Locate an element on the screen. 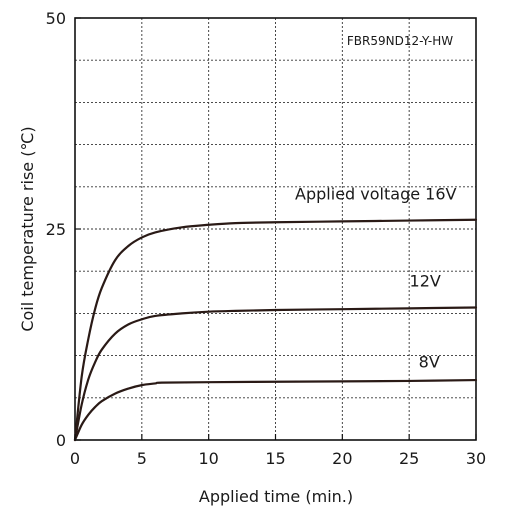 Image resolution: width=509 pixels, height=512 pixels. y-tick-label: 25 is located at coordinates (56, 229).